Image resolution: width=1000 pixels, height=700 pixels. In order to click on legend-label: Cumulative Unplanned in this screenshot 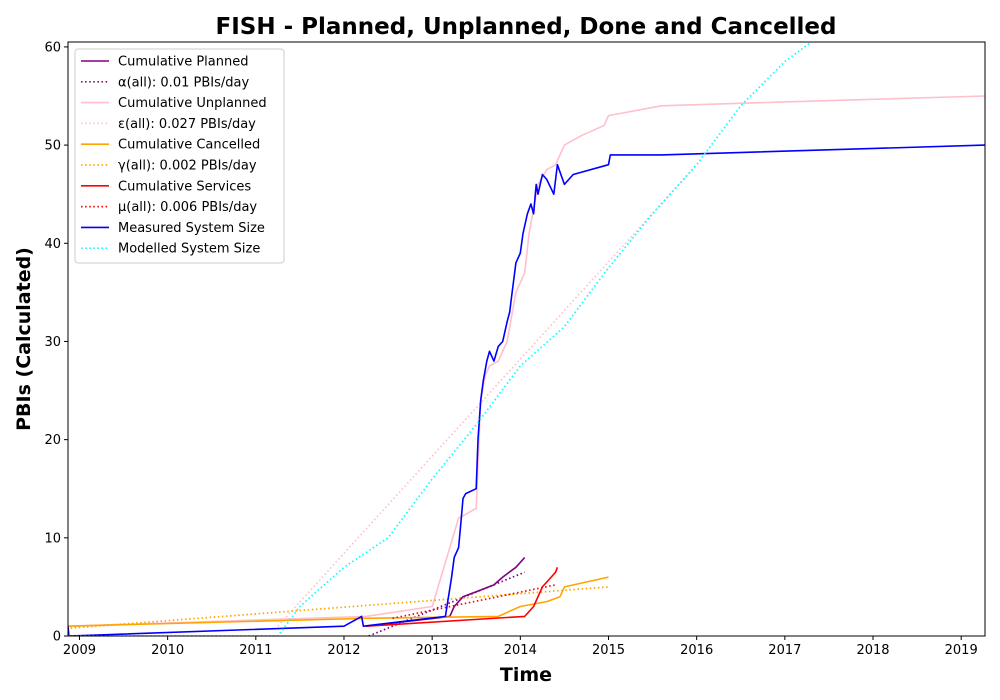, I will do `click(192, 103)`.